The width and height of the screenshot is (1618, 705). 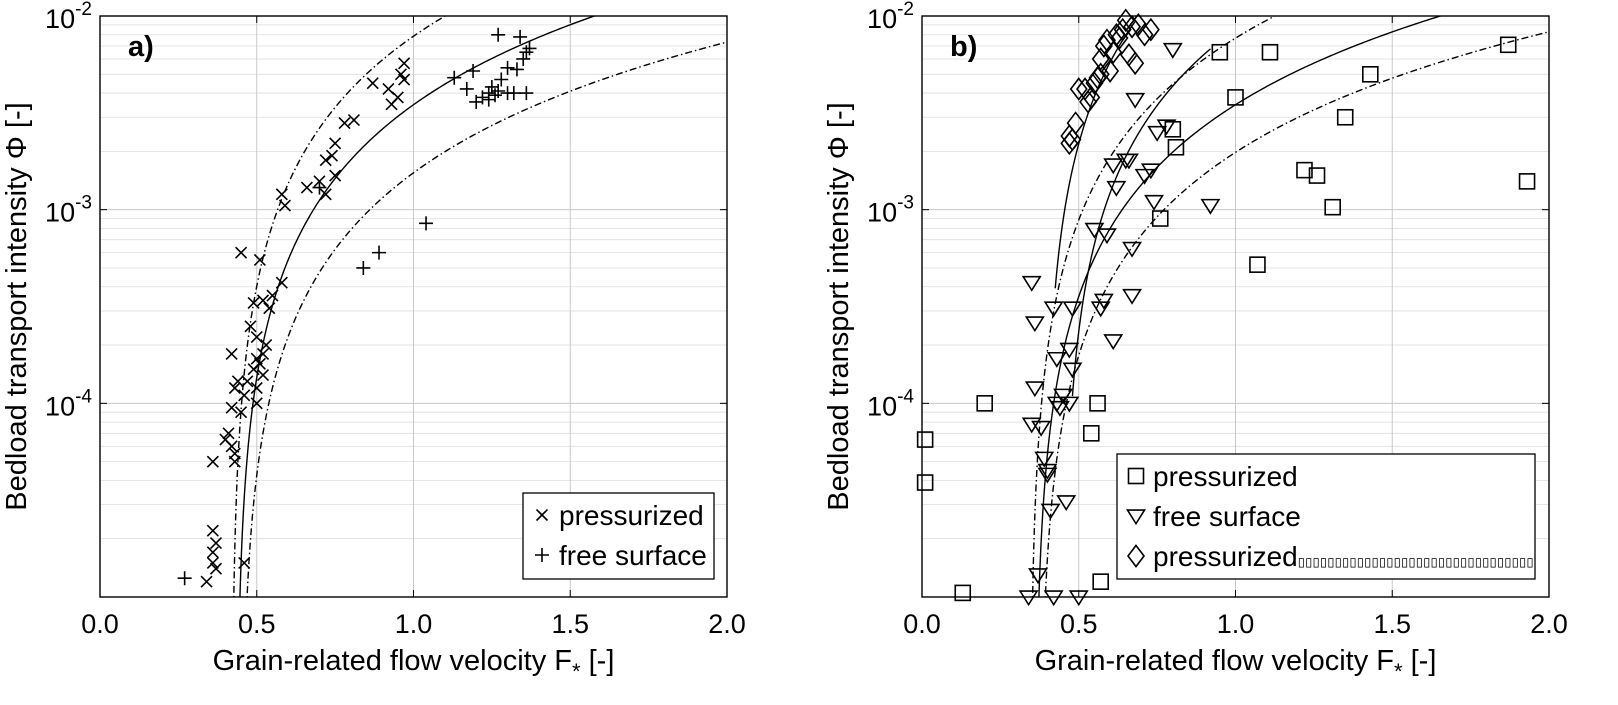 What do you see at coordinates (618, 536) in the screenshot?
I see `legend: pressurized free surface` at bounding box center [618, 536].